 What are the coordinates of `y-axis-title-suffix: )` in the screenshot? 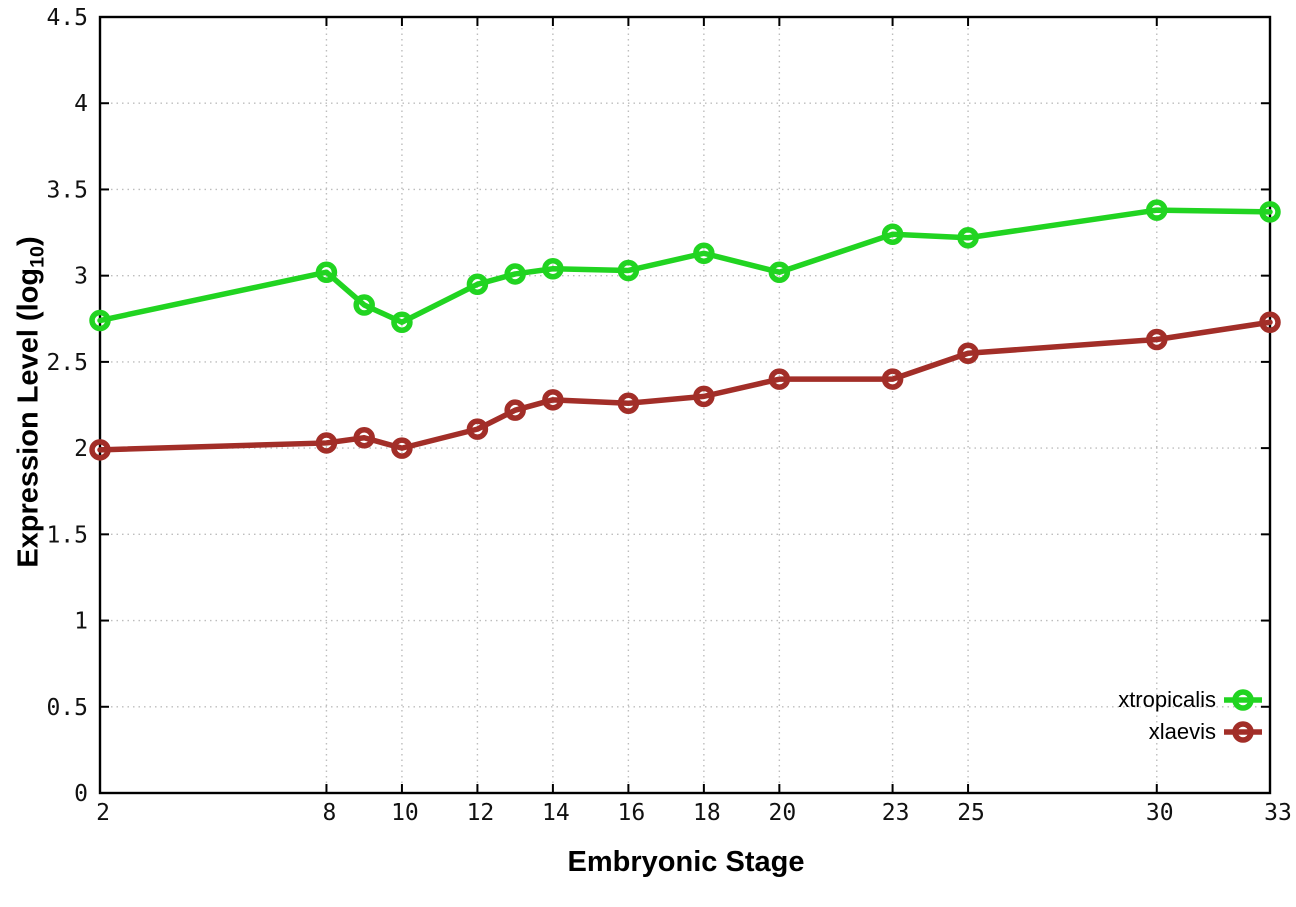 It's located at (28, 241).